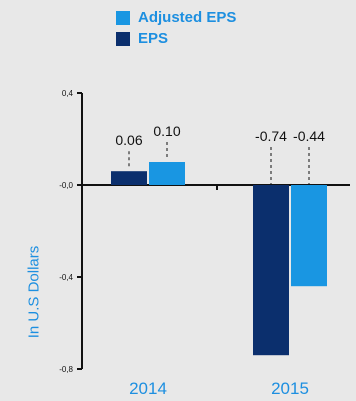  I want to click on data-label-eps: 0.06, so click(128, 140).